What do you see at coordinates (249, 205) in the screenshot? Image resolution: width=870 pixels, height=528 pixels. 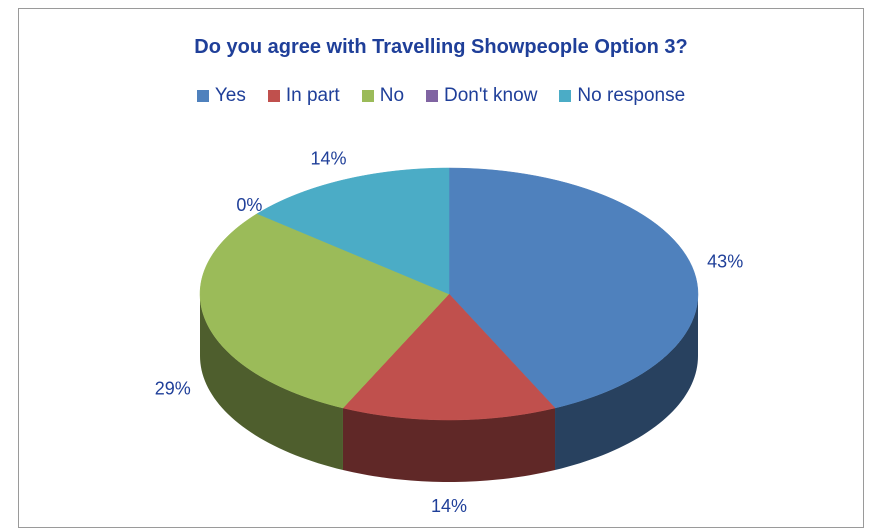 I see `pie-data-label-3: 0%` at bounding box center [249, 205].